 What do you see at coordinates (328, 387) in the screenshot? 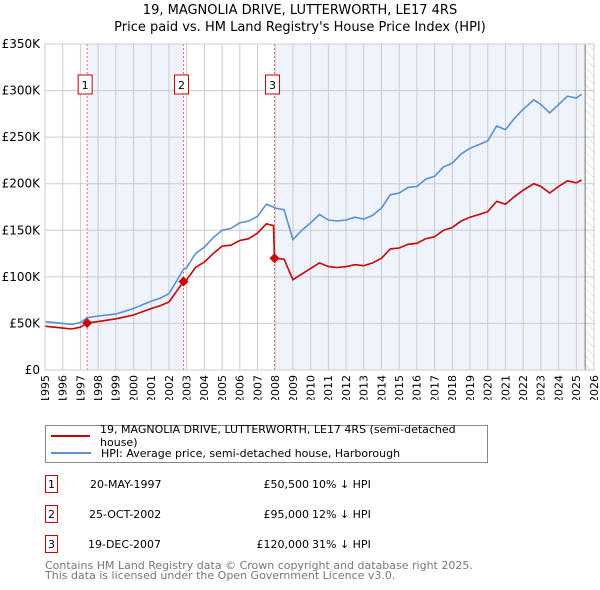
I see `x-tick-label: 2011` at bounding box center [328, 387].